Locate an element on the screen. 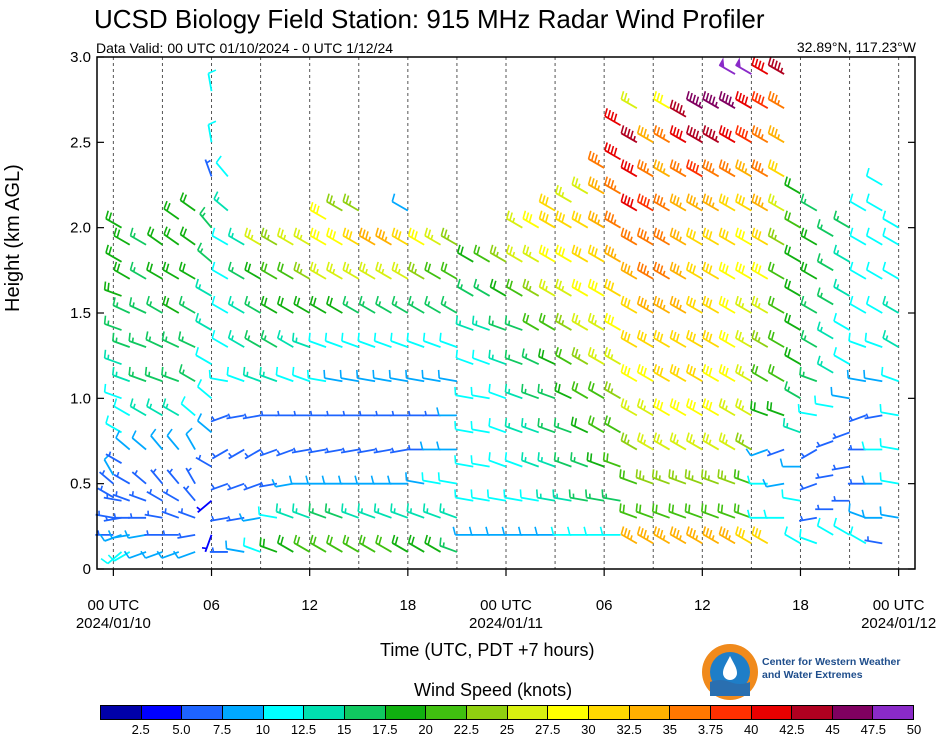 Image resolution: width=952 pixels, height=747 pixels. x-tick-label: 12 is located at coordinates (702, 605).